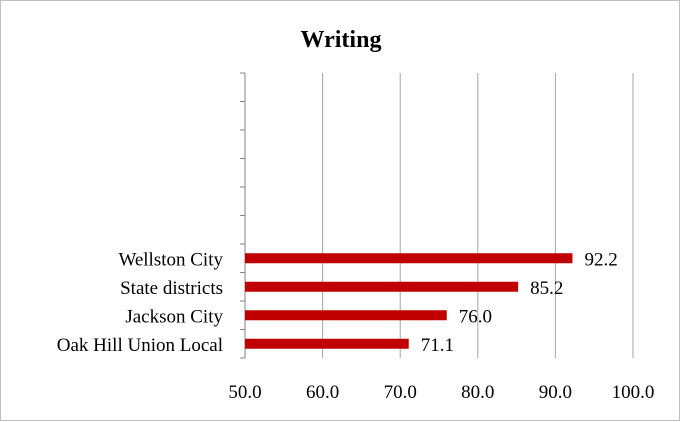 Image resolution: width=680 pixels, height=422 pixels. Describe the element at coordinates (437, 345) in the screenshot. I see `data-label: 71.1` at that location.